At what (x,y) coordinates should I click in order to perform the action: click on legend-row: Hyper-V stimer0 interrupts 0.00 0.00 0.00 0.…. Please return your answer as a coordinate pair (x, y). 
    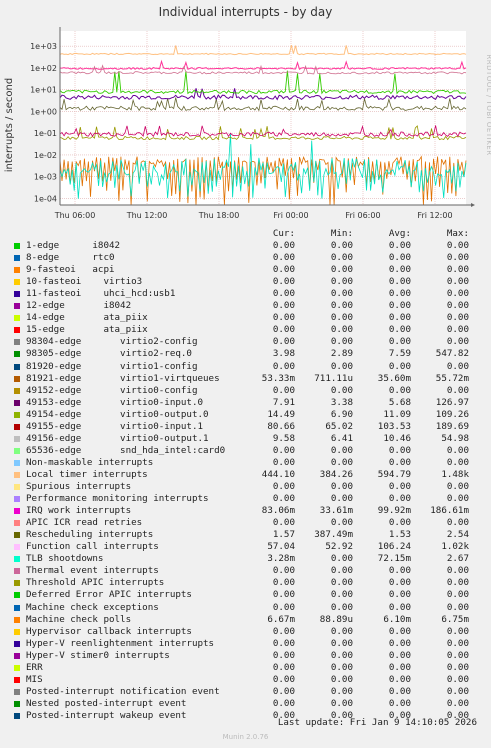
    Looking at the image, I should click on (245, 656).